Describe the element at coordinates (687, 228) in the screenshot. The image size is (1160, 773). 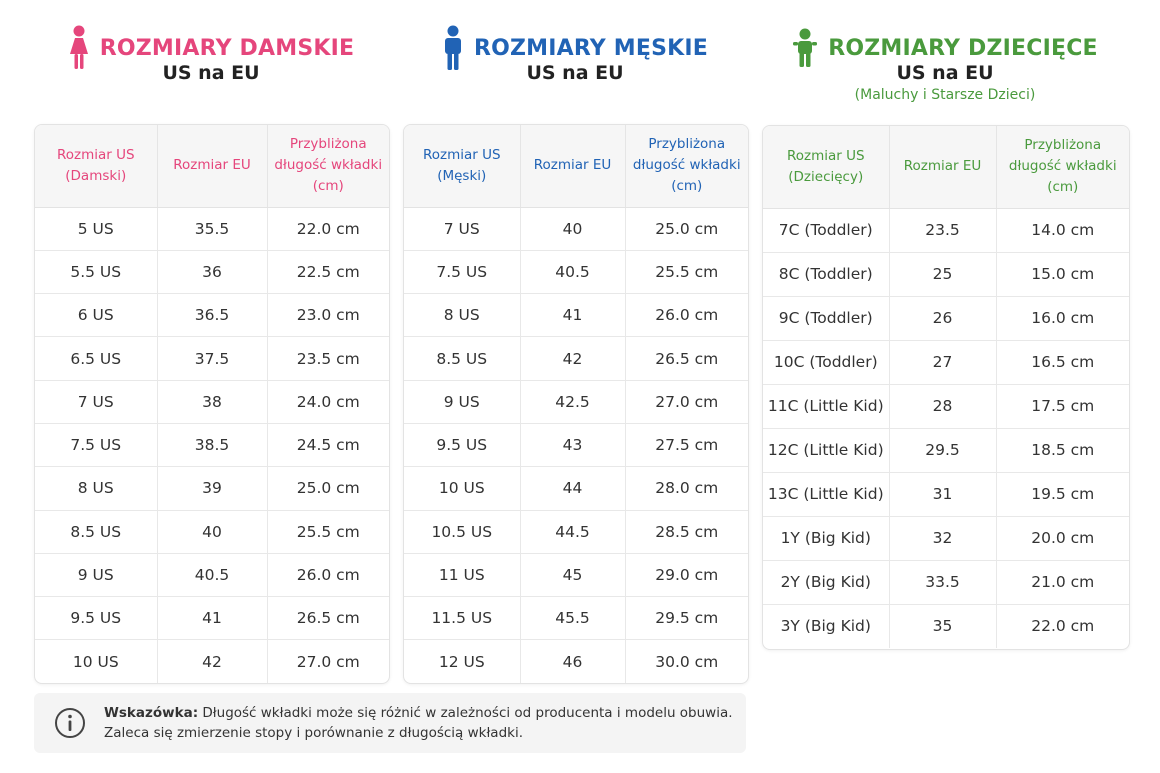
I see `insole-length-cell: 25.0 cm` at that location.